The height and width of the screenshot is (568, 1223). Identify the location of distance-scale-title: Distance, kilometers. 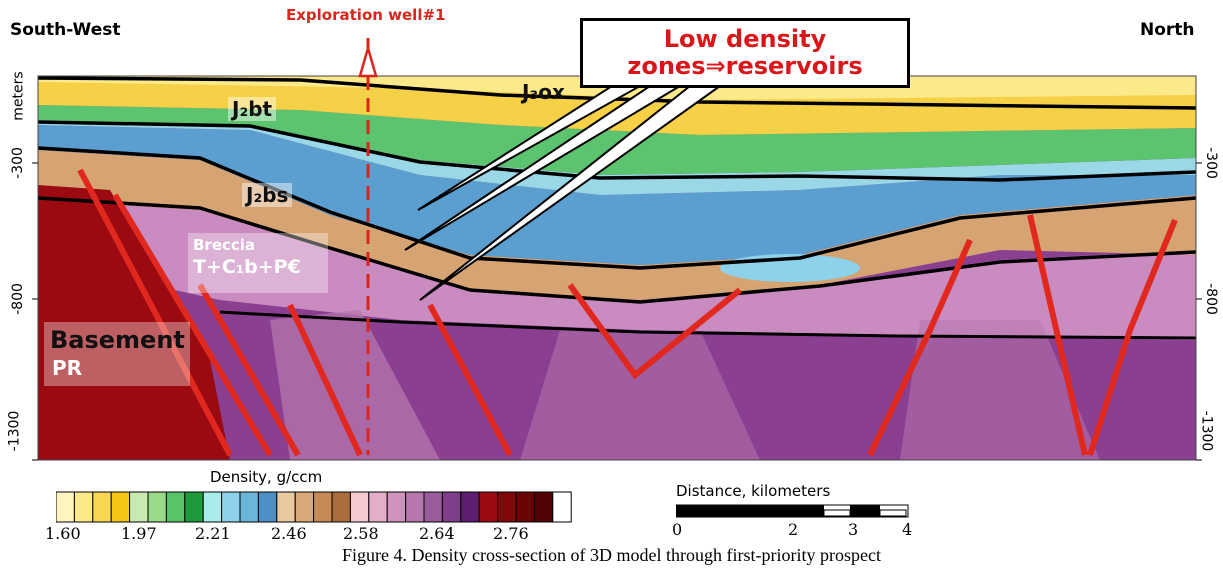
(753, 491).